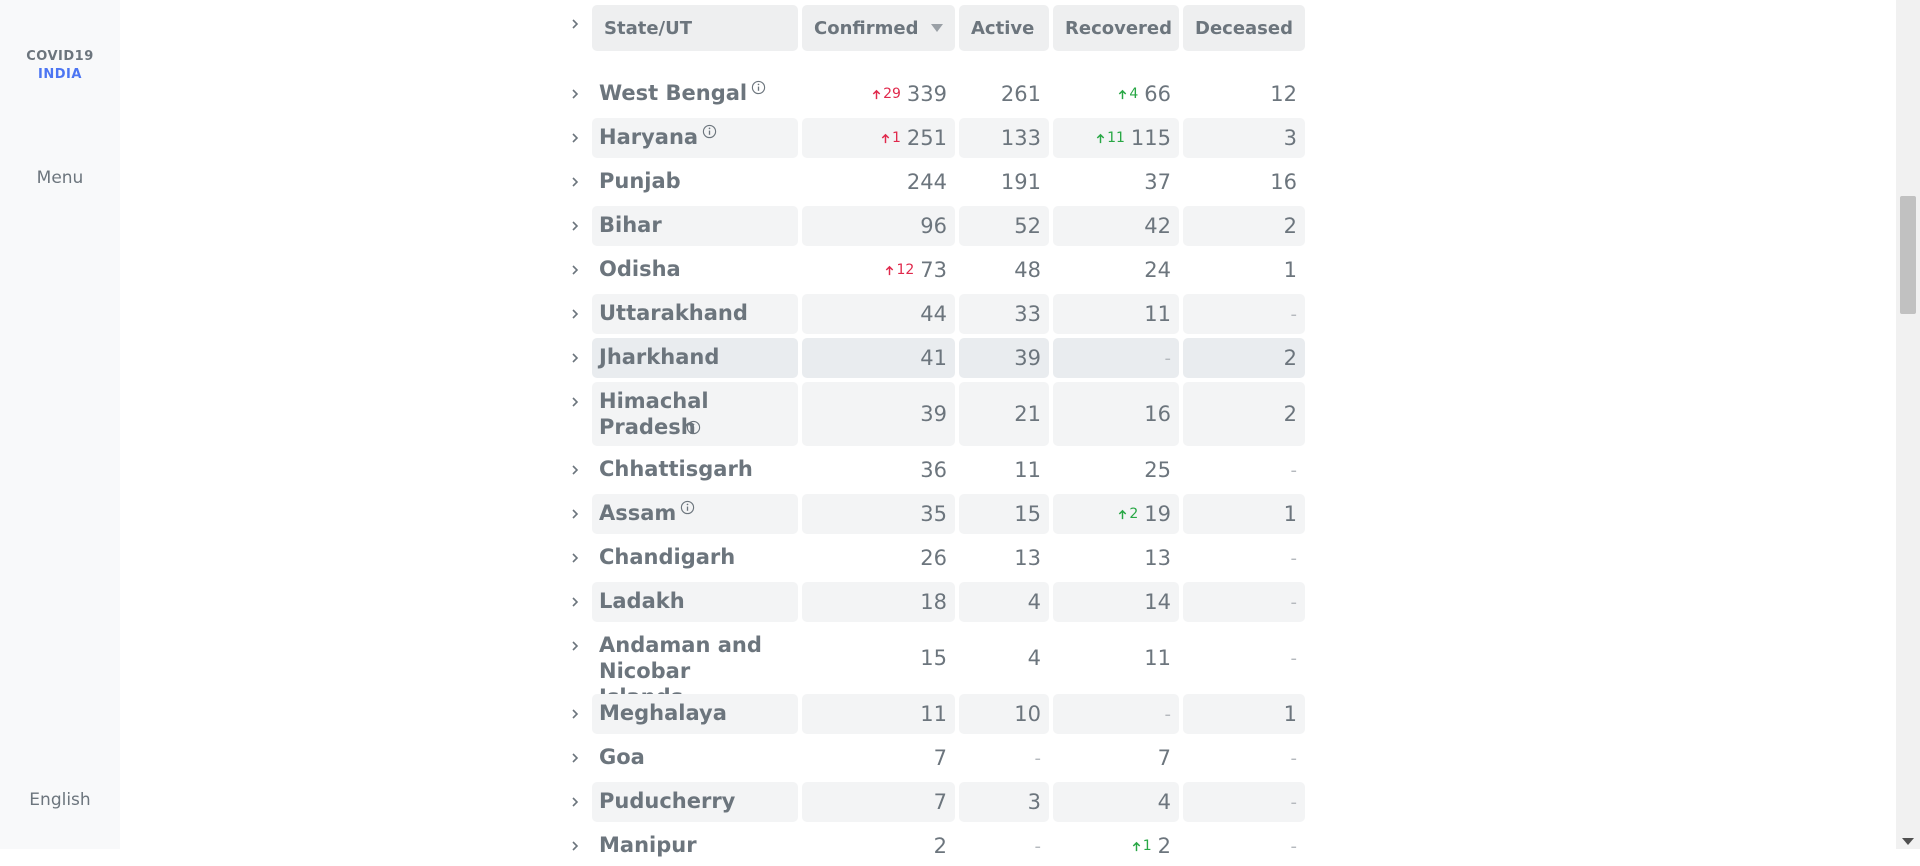  Describe the element at coordinates (1004, 758) in the screenshot. I see `active-cell: -` at that location.